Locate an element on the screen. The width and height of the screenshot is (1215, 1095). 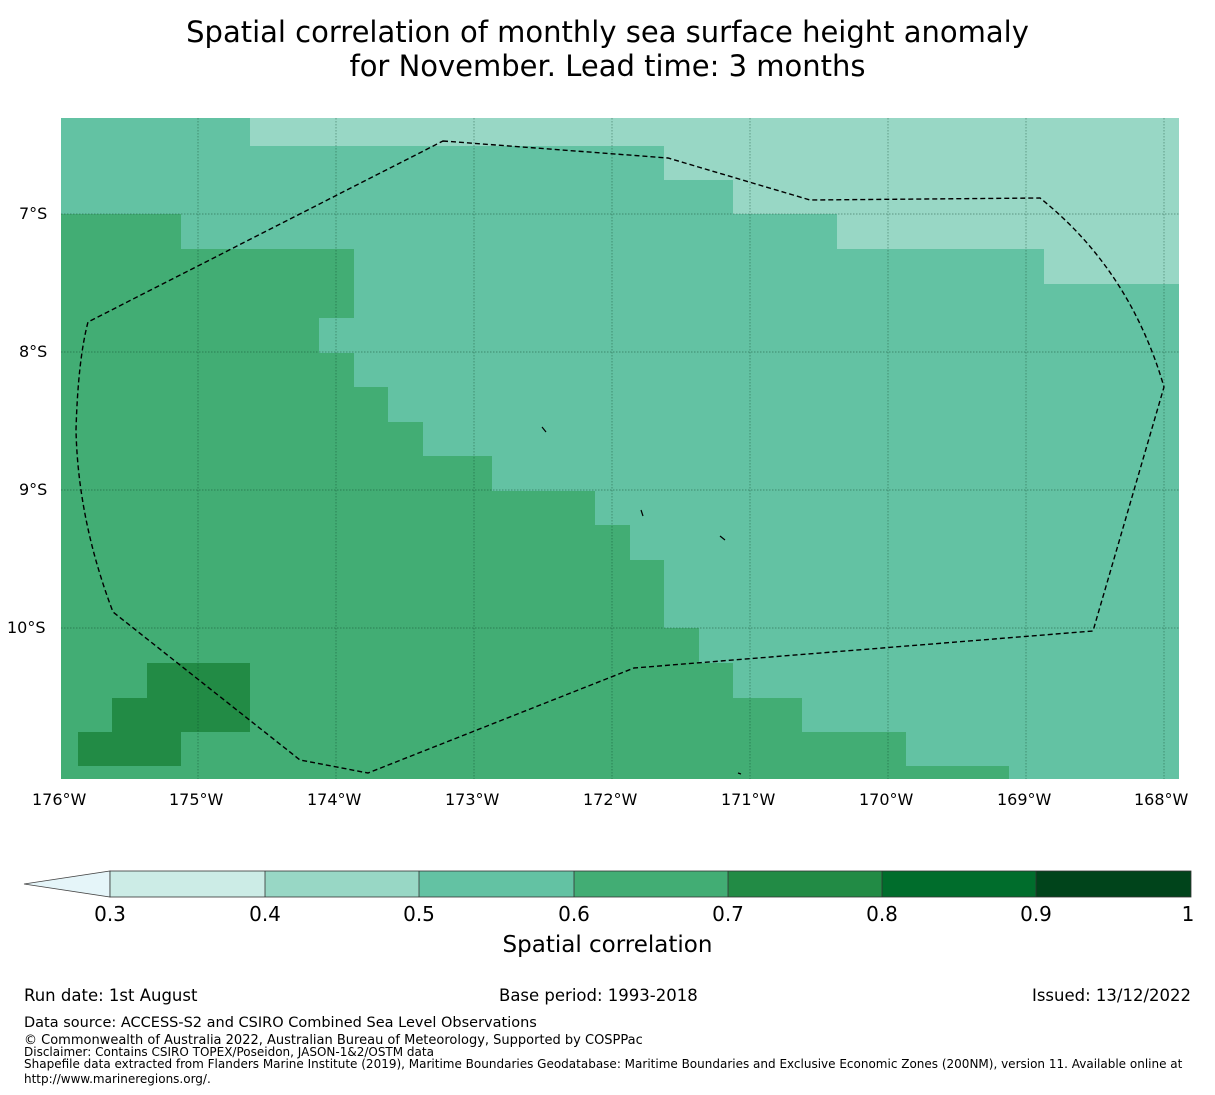
lon-label-169w: 169°W is located at coordinates (1024, 799).